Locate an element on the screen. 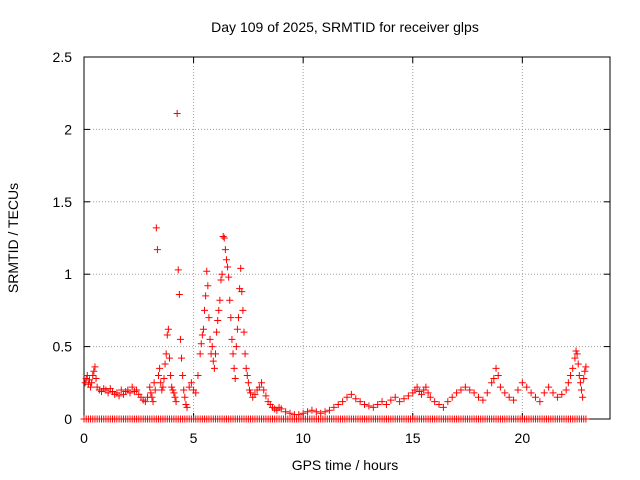 This screenshot has width=640, height=480. y-tick-label: 0.5 is located at coordinates (63, 347).